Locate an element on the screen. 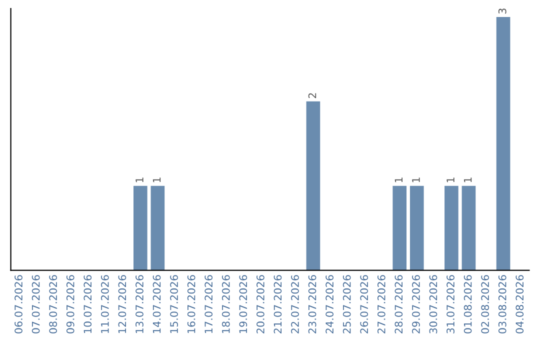  x-tick-label: 13.07.2026 is located at coordinates (140, 304).